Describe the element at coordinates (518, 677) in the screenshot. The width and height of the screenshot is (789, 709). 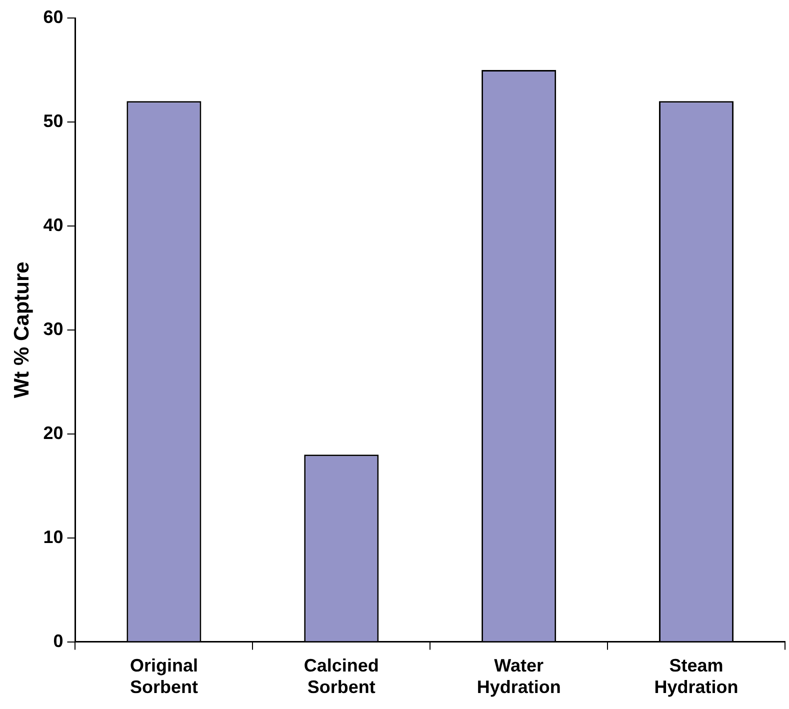
I see `x-tick-label: Water Hydration` at that location.